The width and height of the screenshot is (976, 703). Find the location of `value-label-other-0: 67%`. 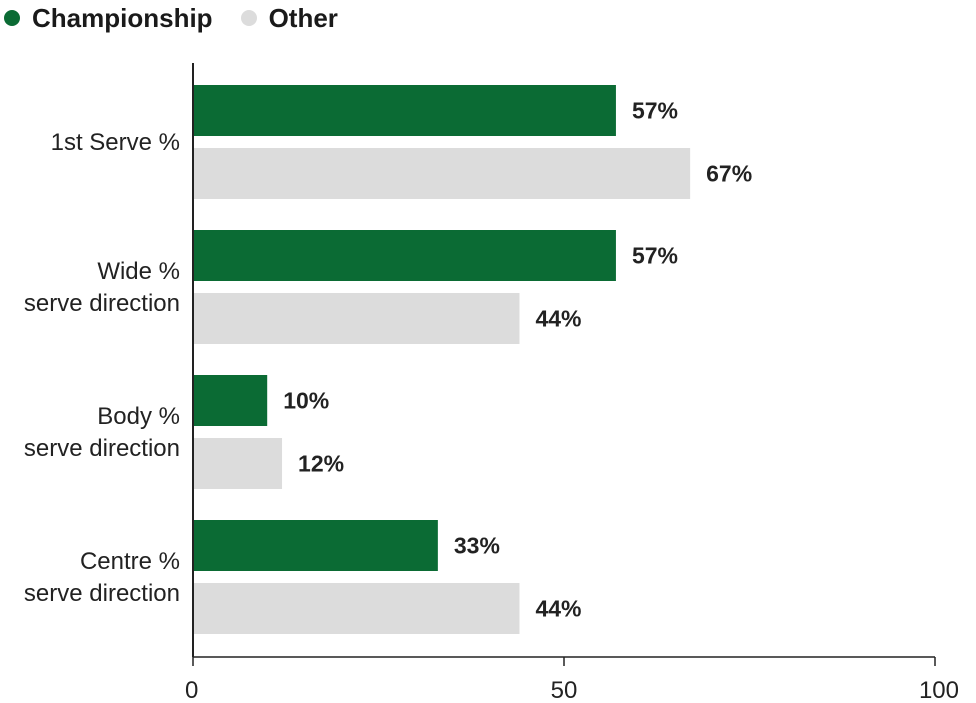

value-label-other-0: 67% is located at coordinates (729, 174).